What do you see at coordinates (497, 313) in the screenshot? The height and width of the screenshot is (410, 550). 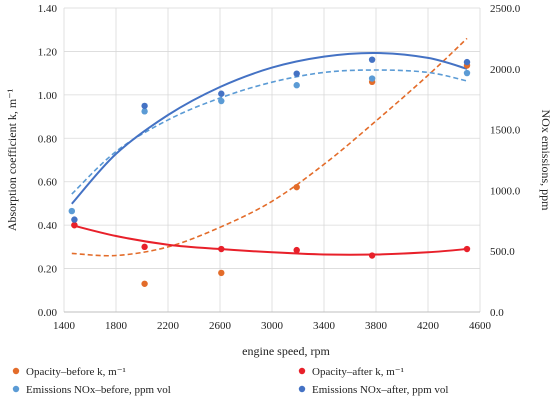 I see `right-y-tick-label-0: 0.0` at bounding box center [497, 313].